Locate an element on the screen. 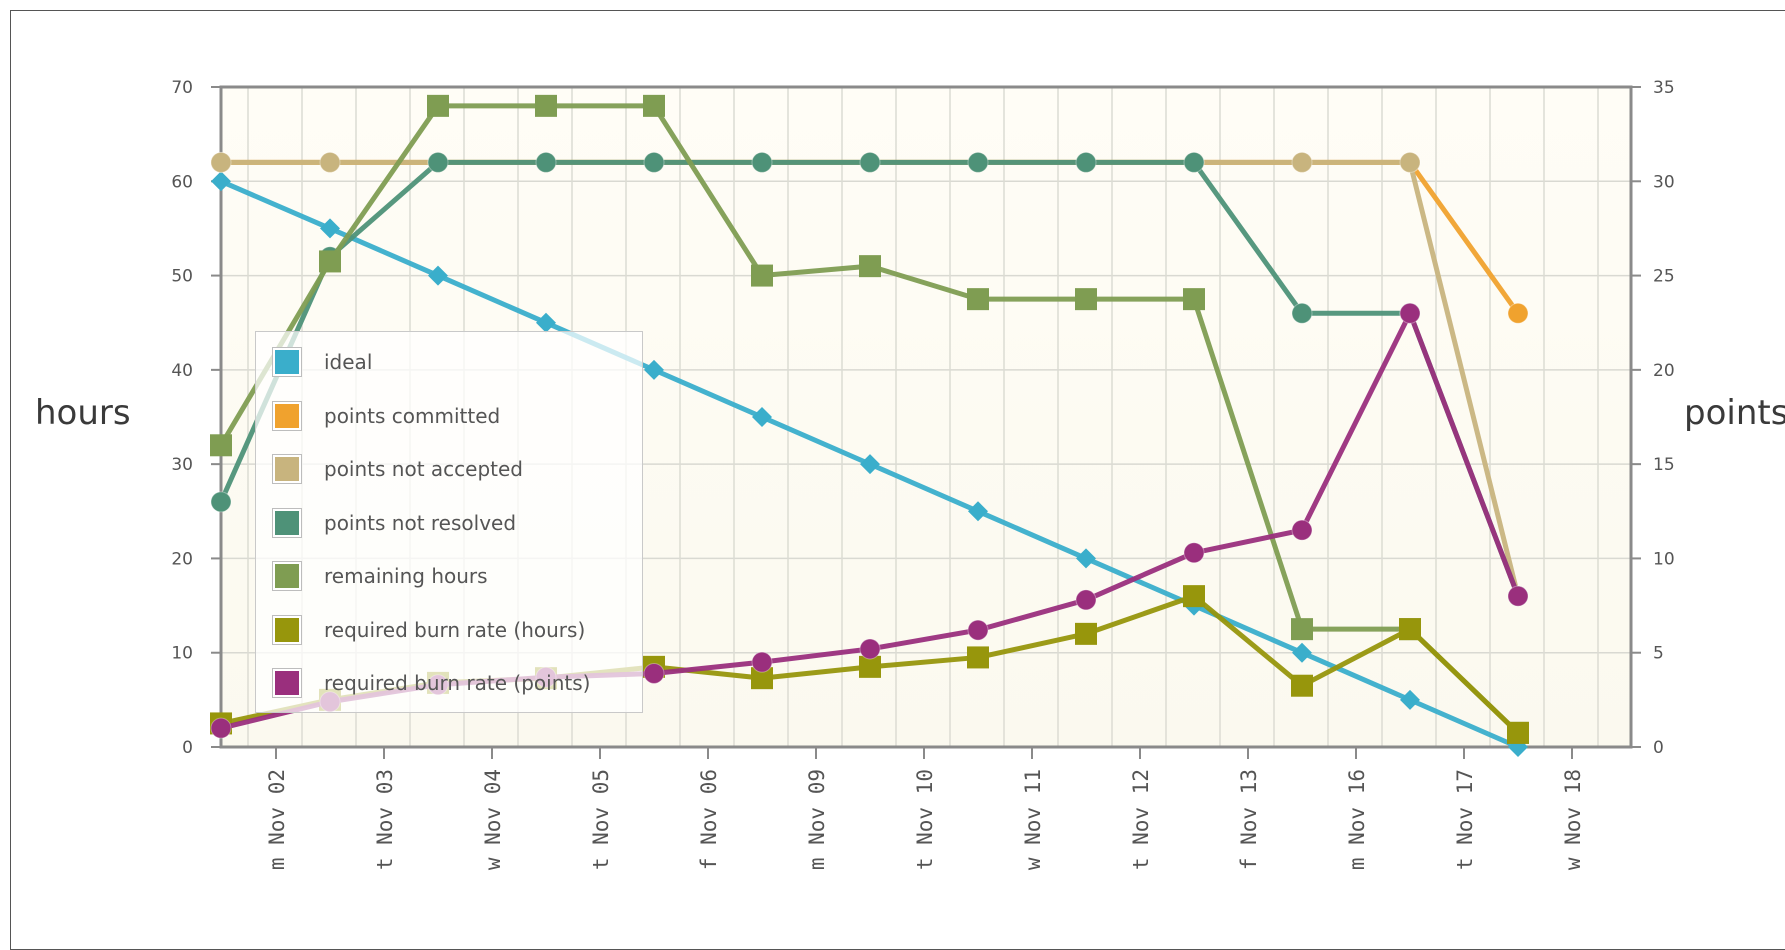  y-left-tick-label: 70 is located at coordinates (182, 88).